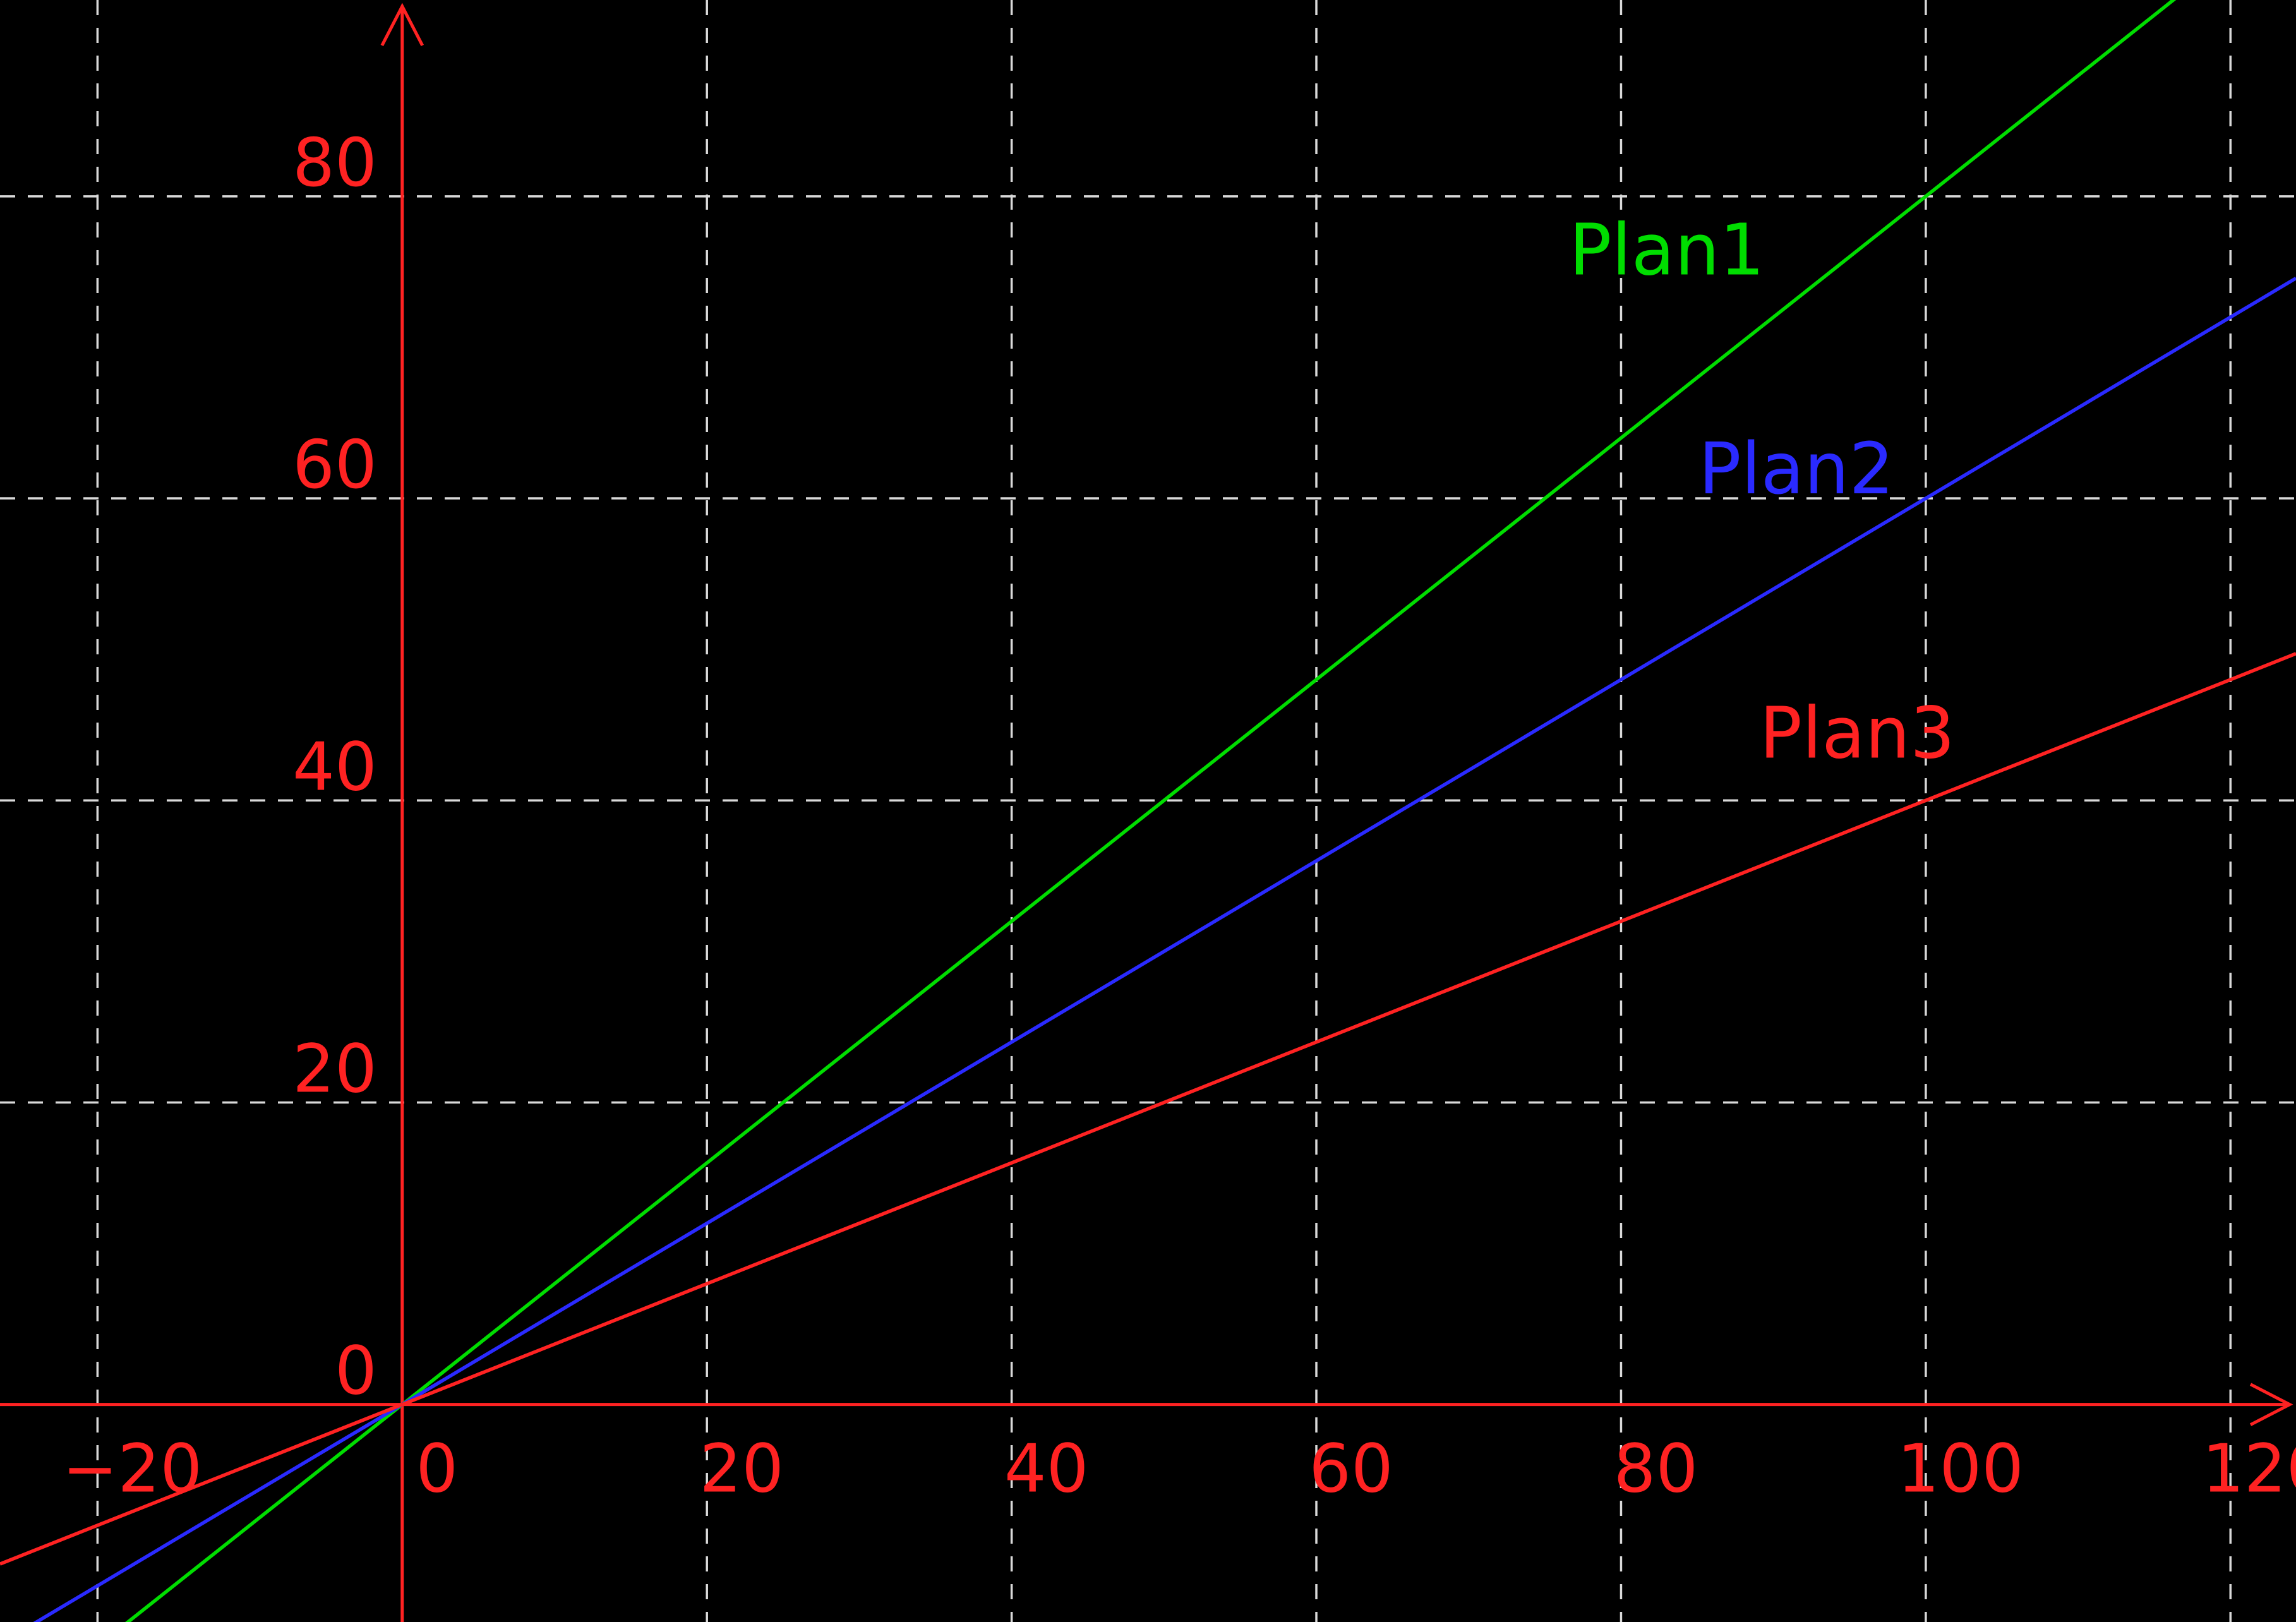  Describe the element at coordinates (334, 766) in the screenshot. I see `y-tick-label: 40` at that location.